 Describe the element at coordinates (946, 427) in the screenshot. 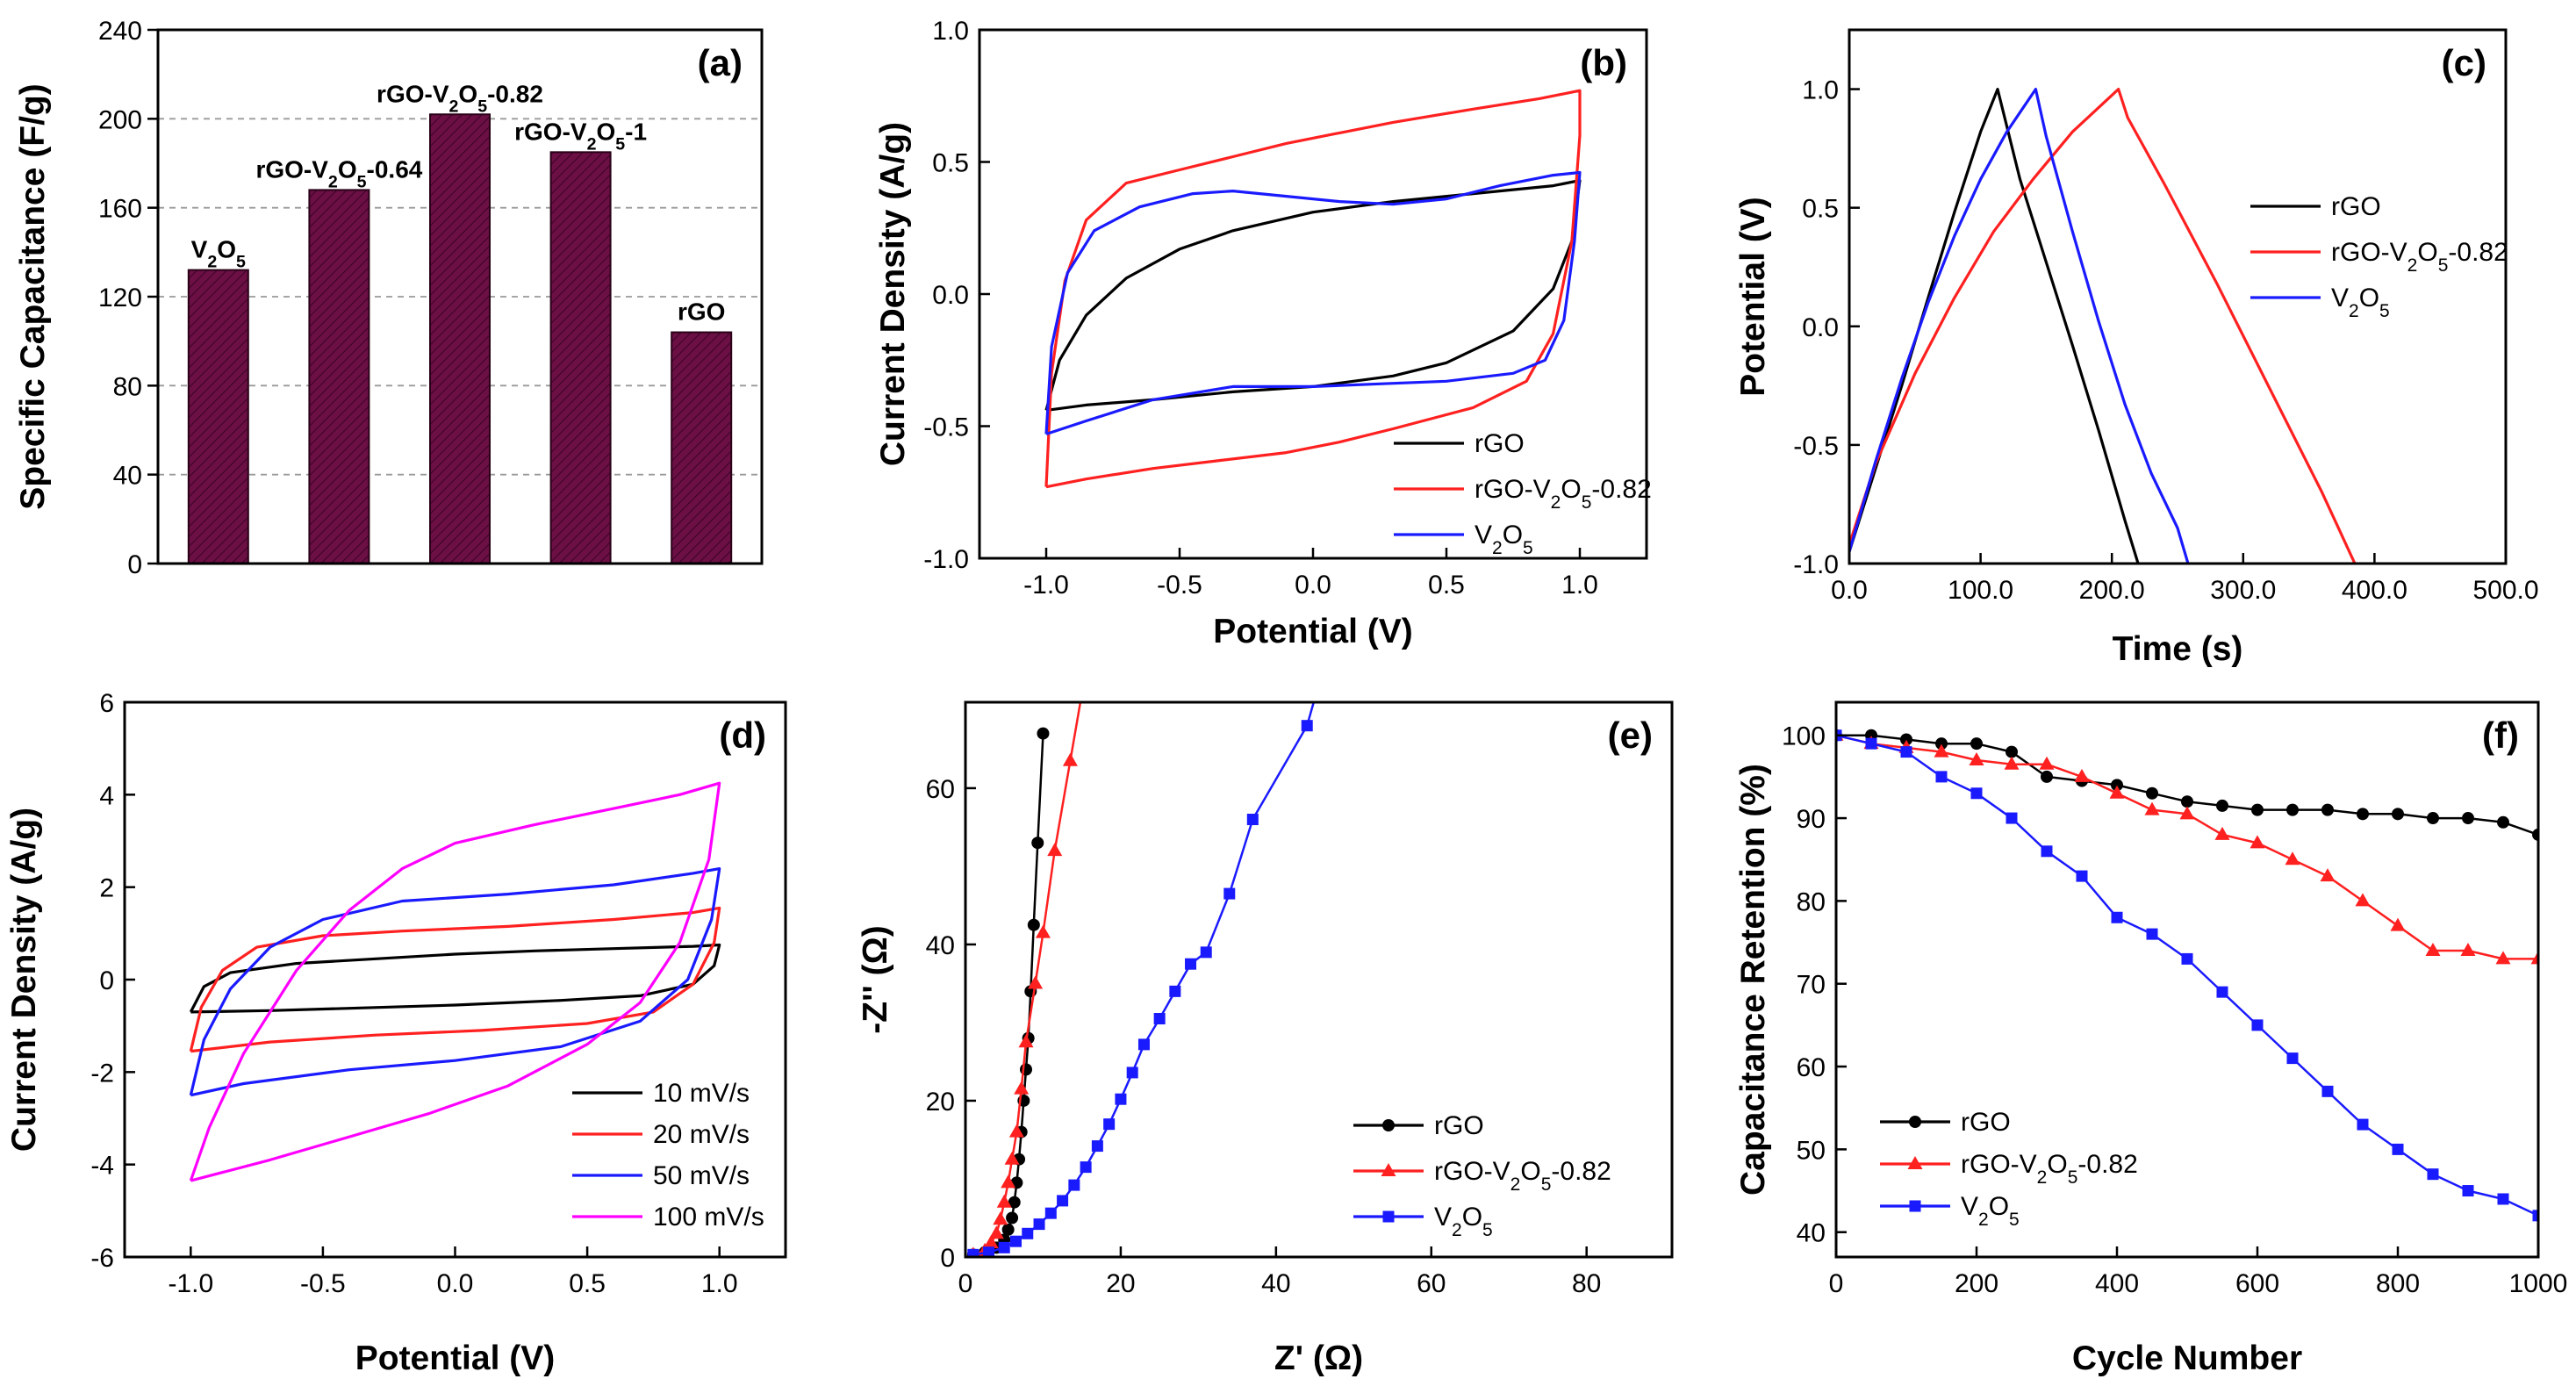

I see `y-tick-label: -0.5` at that location.